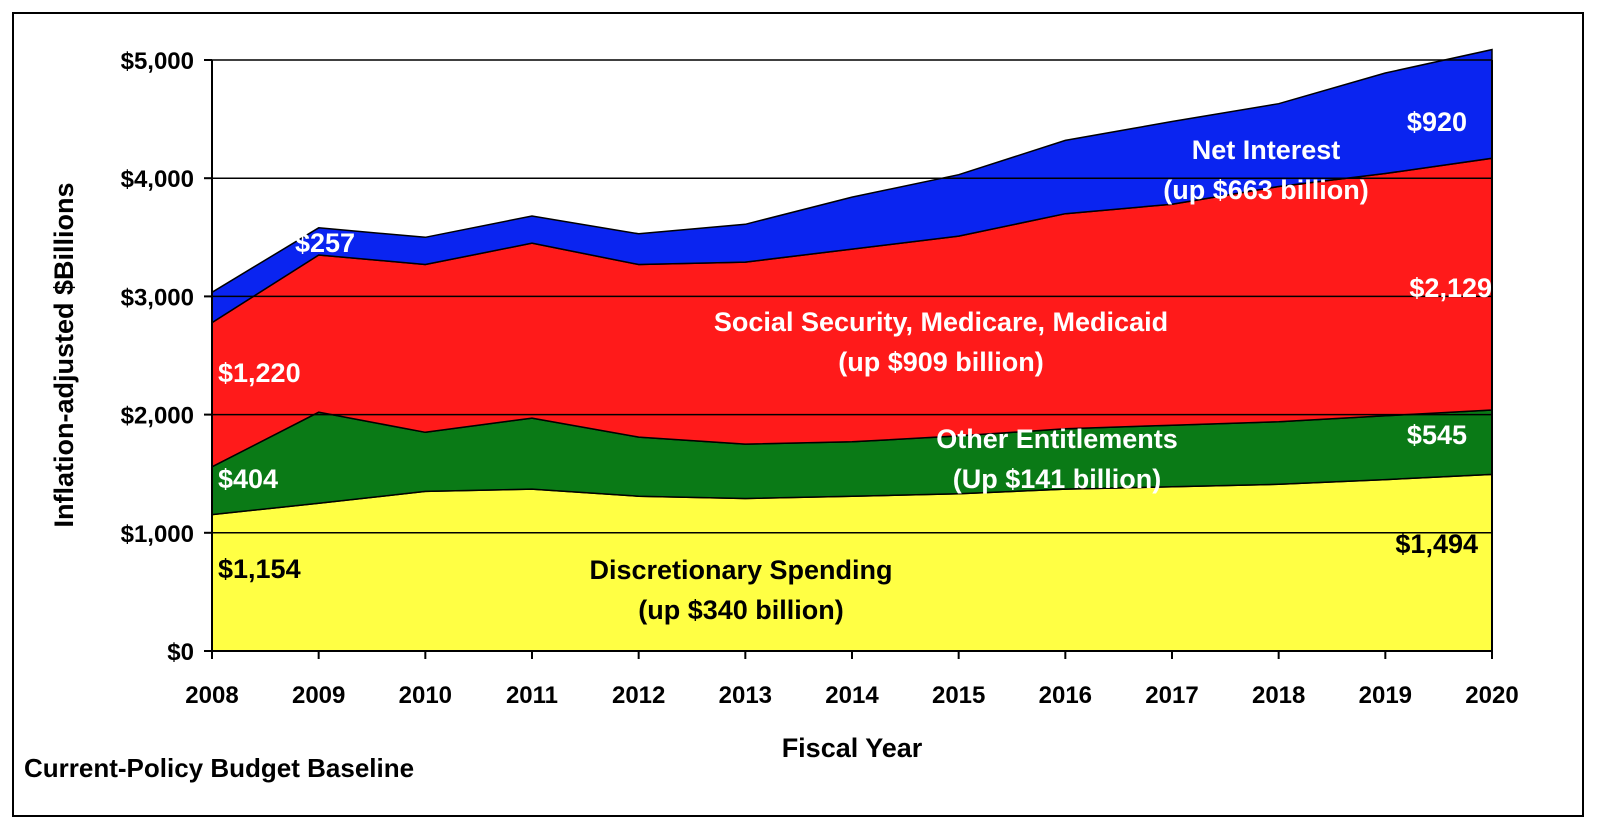  What do you see at coordinates (532, 695) in the screenshot?
I see `x-tick-label: 2011` at bounding box center [532, 695].